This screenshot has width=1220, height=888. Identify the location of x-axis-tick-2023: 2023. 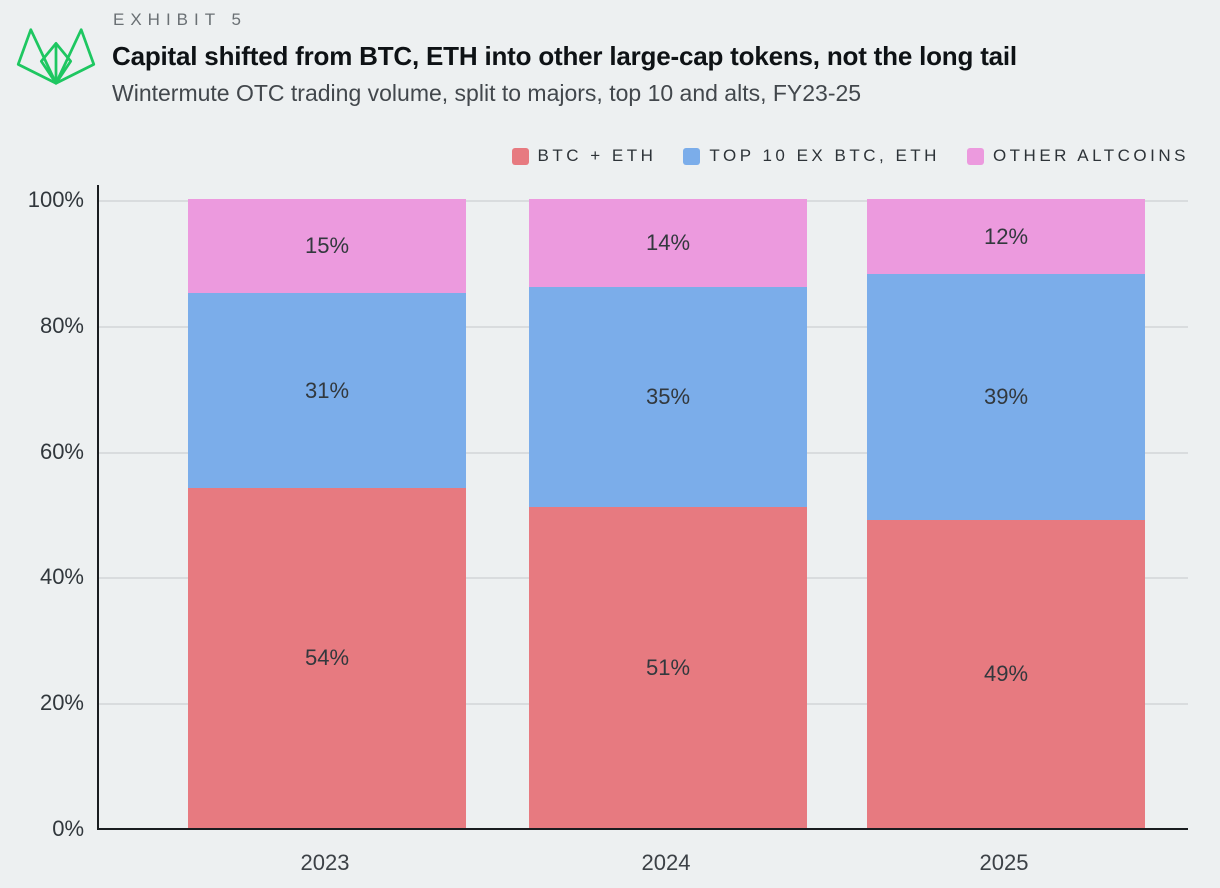
(325, 862).